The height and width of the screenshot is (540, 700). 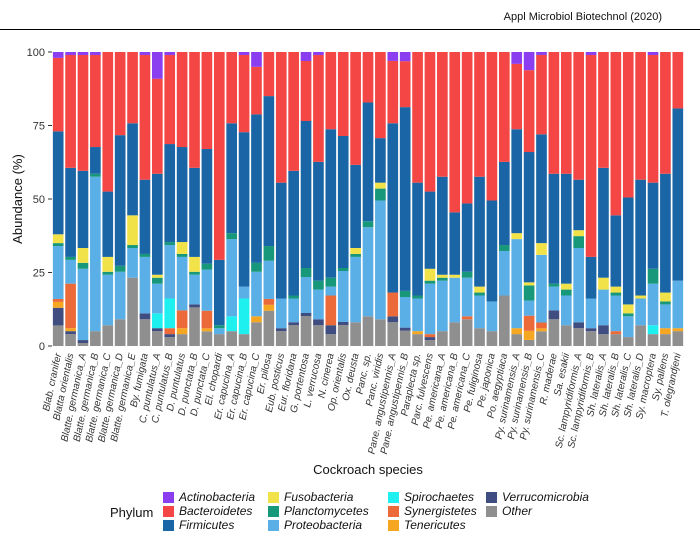 What do you see at coordinates (331, 310) in the screenshot?
I see `bar-segment-n-cinerea-synergistetes` at bounding box center [331, 310].